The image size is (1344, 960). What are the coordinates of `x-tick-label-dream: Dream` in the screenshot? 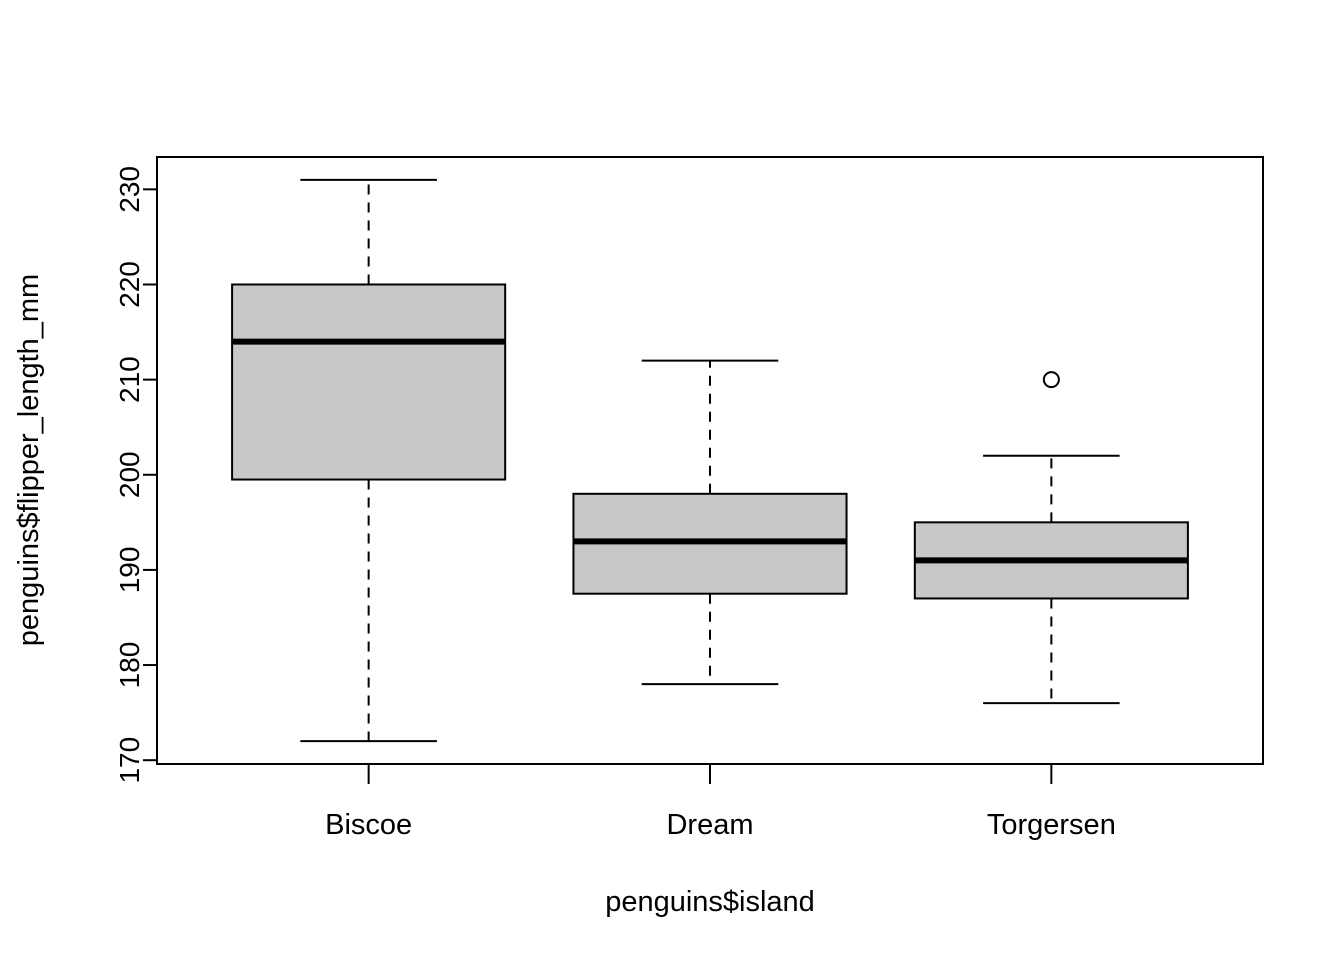 It's located at (709, 825).